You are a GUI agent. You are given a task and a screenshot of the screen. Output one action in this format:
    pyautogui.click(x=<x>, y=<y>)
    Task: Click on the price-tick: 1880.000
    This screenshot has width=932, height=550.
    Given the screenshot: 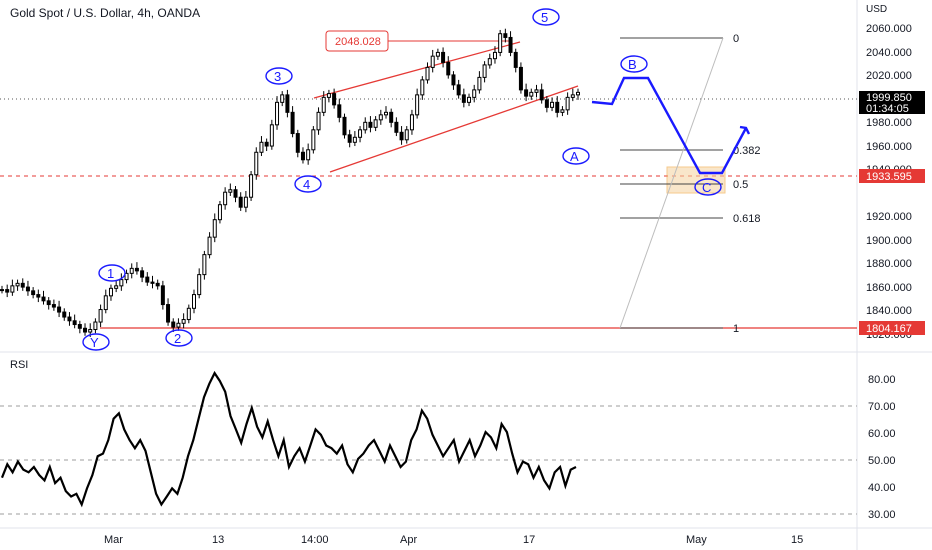 What is the action you would take?
    pyautogui.click(x=889, y=264)
    